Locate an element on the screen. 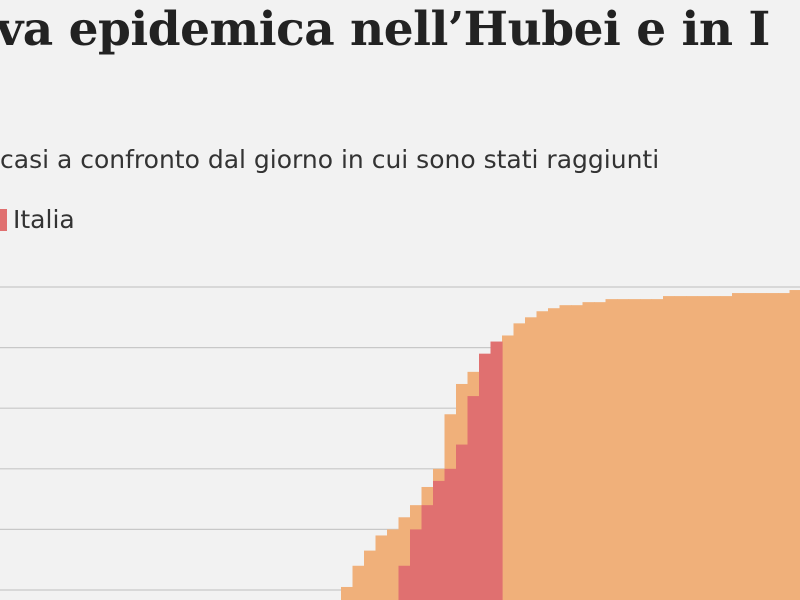 Image resolution: width=800 pixels, height=600 pixels. series-italia is located at coordinates (450, 470).